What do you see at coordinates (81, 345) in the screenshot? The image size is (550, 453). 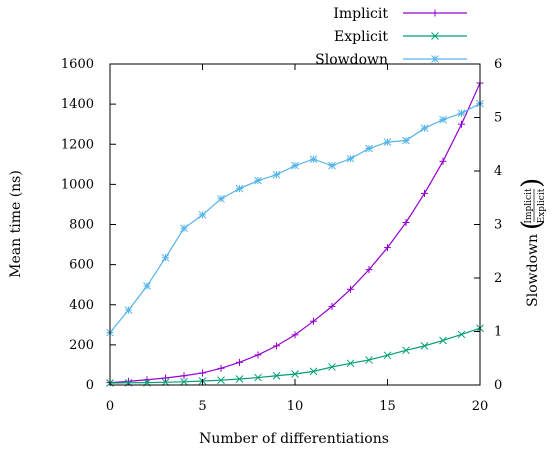 I see `y-tick-label: 200` at bounding box center [81, 345].